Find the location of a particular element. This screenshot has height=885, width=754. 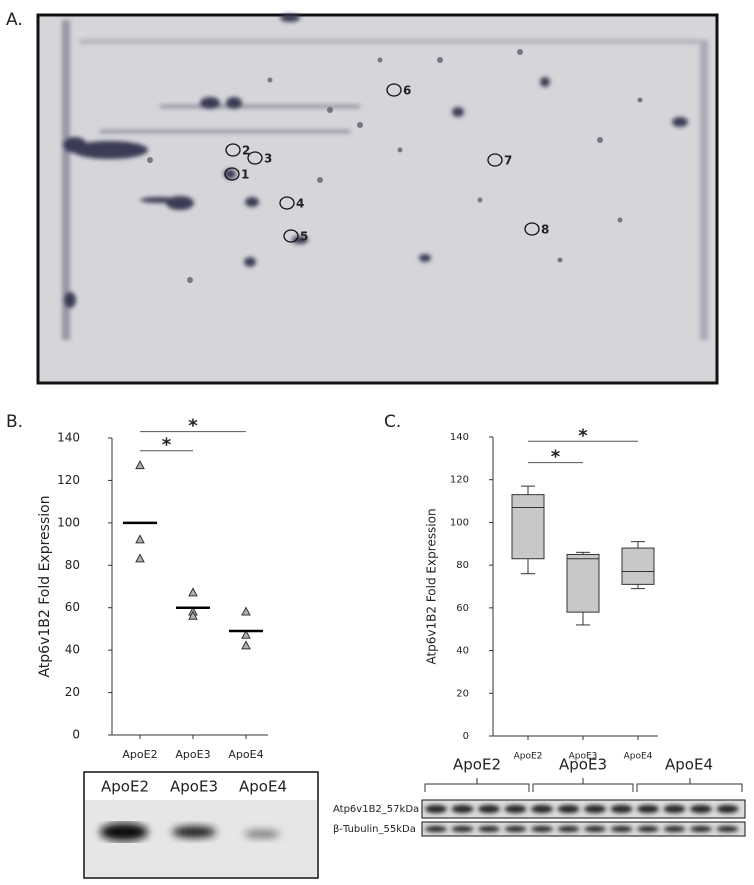

row-label: β-Tubulin_55kDa is located at coordinates (374, 829).